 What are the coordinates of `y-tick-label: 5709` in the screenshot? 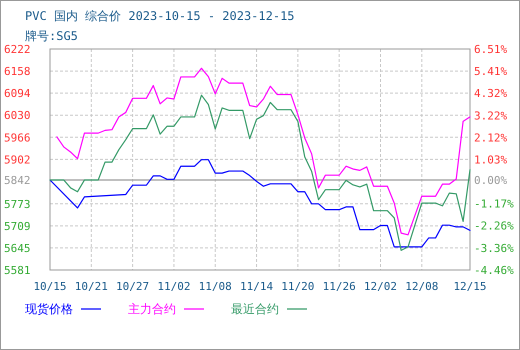 It's located at (17, 226).